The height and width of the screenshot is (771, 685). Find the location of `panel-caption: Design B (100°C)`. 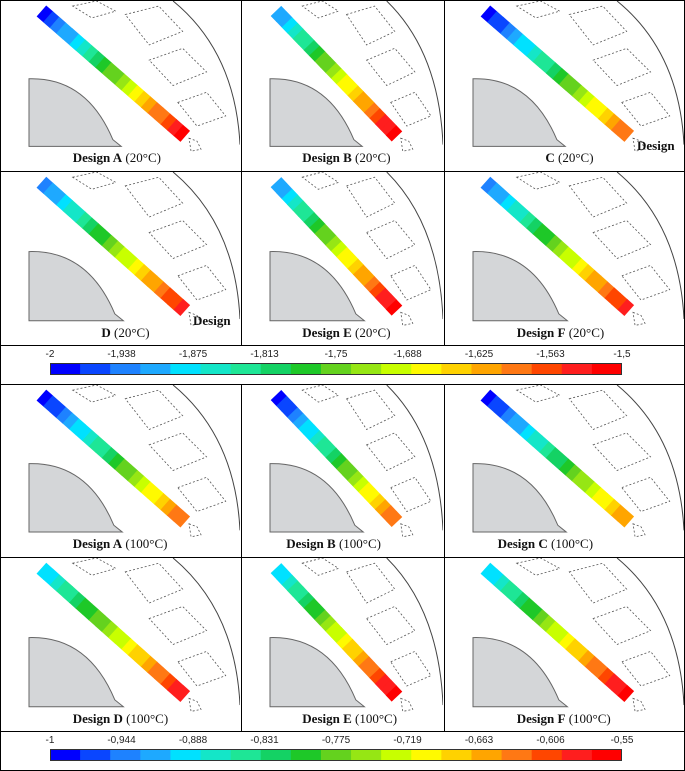

panel-caption: Design B (100°C) is located at coordinates (333, 544).